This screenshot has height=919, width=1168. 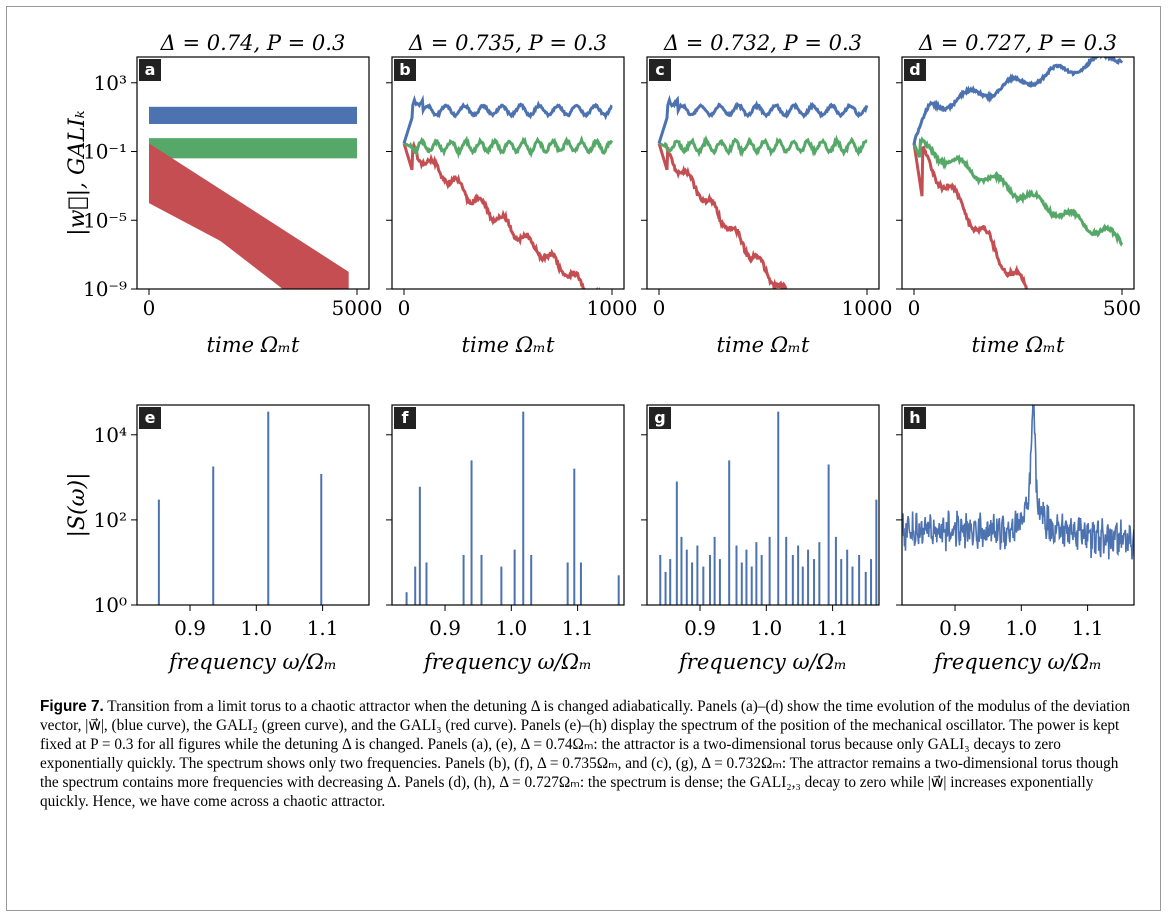 I want to click on plot-area-f, so click(x=512, y=508).